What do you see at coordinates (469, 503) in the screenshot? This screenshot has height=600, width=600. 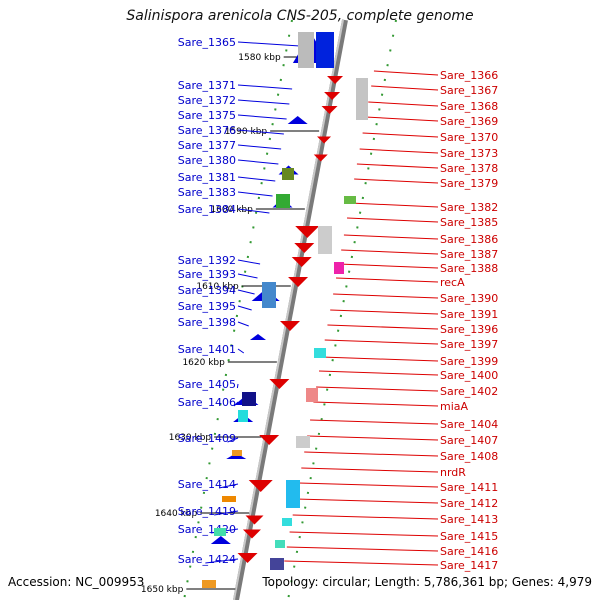 I see `right-gene-label: Sare_1412` at bounding box center [469, 503].